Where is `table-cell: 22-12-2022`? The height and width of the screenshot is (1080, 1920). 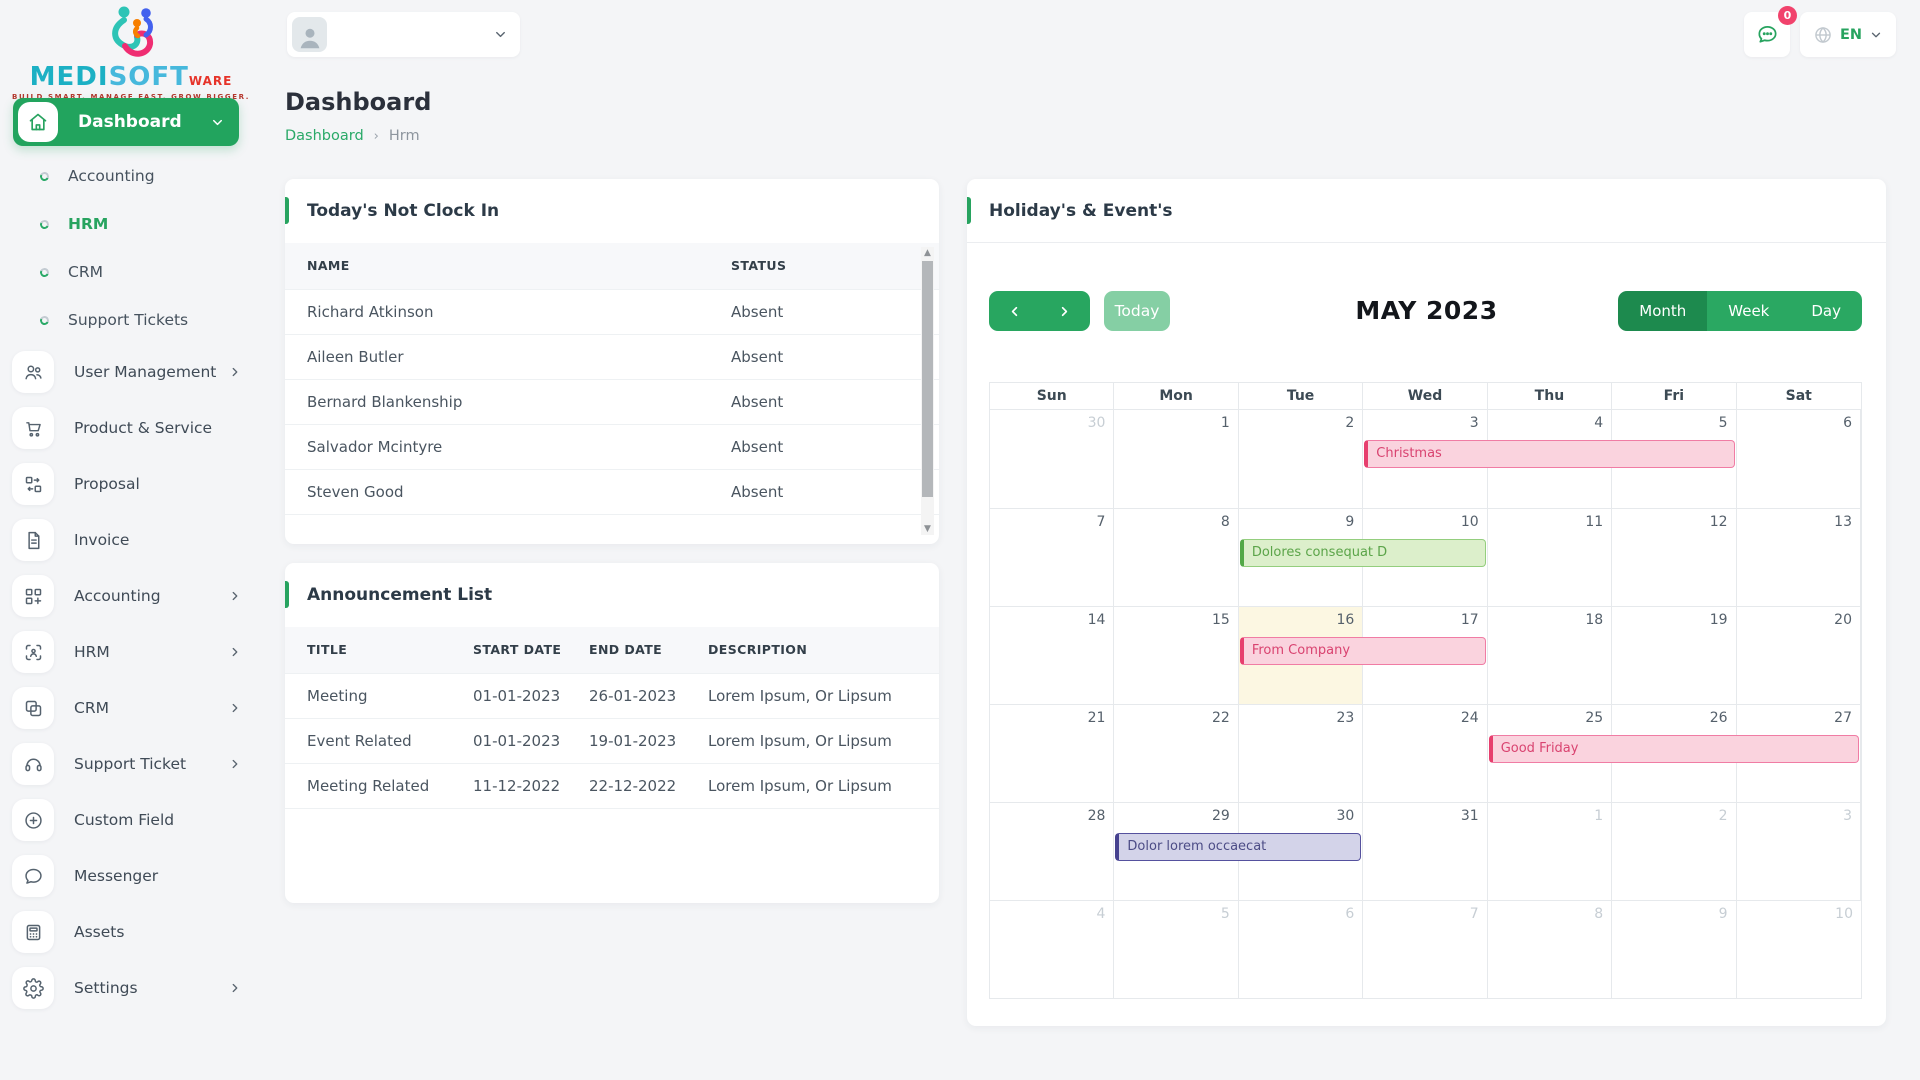 table-cell: 22-12-2022 is located at coordinates (626, 786).